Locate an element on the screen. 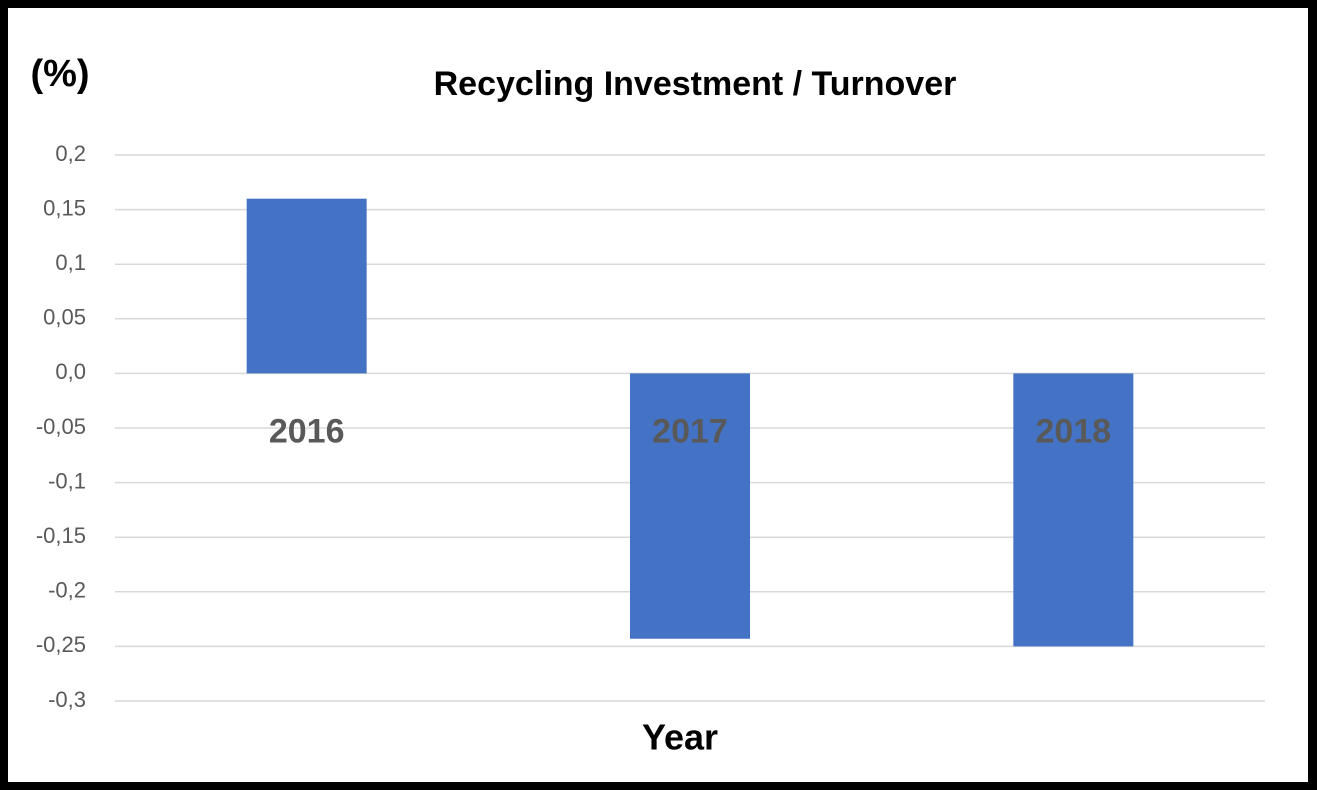  y-tick-label: 0,1 is located at coordinates (70, 262).